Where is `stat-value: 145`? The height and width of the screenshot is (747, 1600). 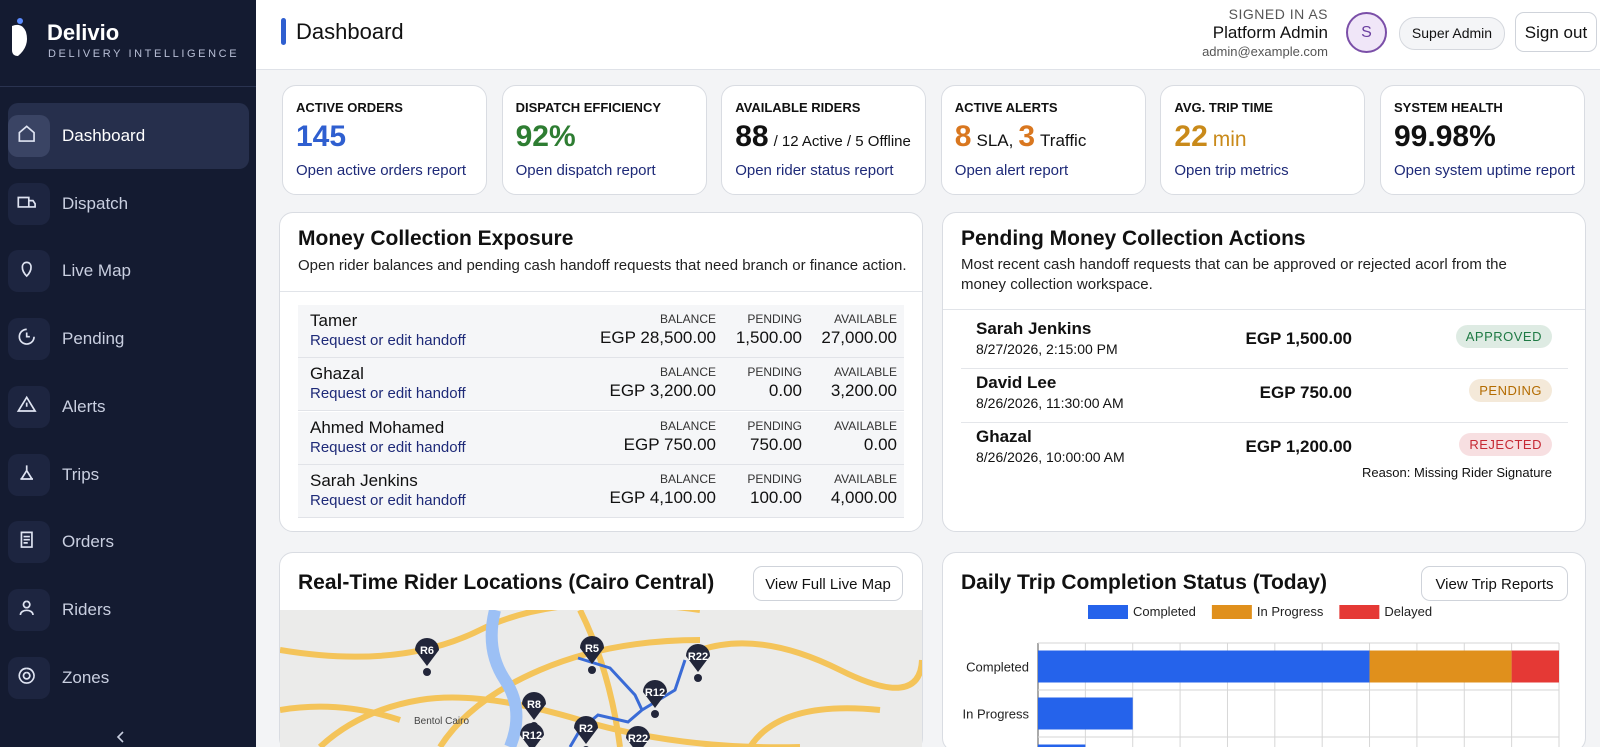
stat-value: 145 is located at coordinates (321, 136).